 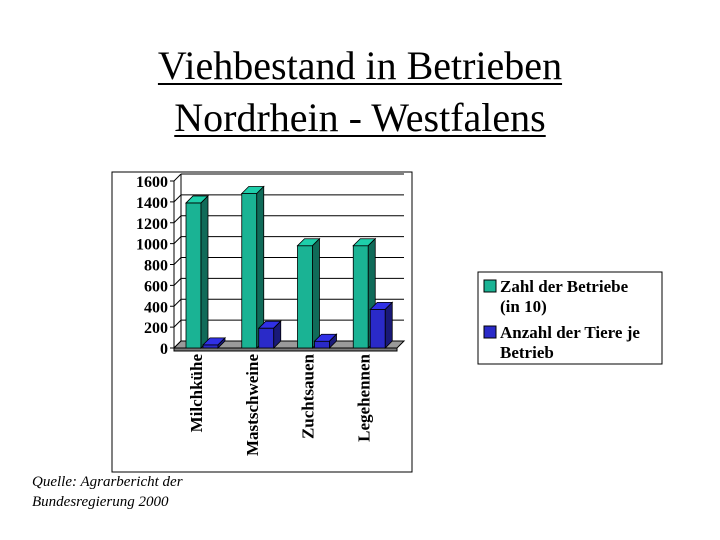 I want to click on y-tick-label: 600, so click(x=156, y=286).